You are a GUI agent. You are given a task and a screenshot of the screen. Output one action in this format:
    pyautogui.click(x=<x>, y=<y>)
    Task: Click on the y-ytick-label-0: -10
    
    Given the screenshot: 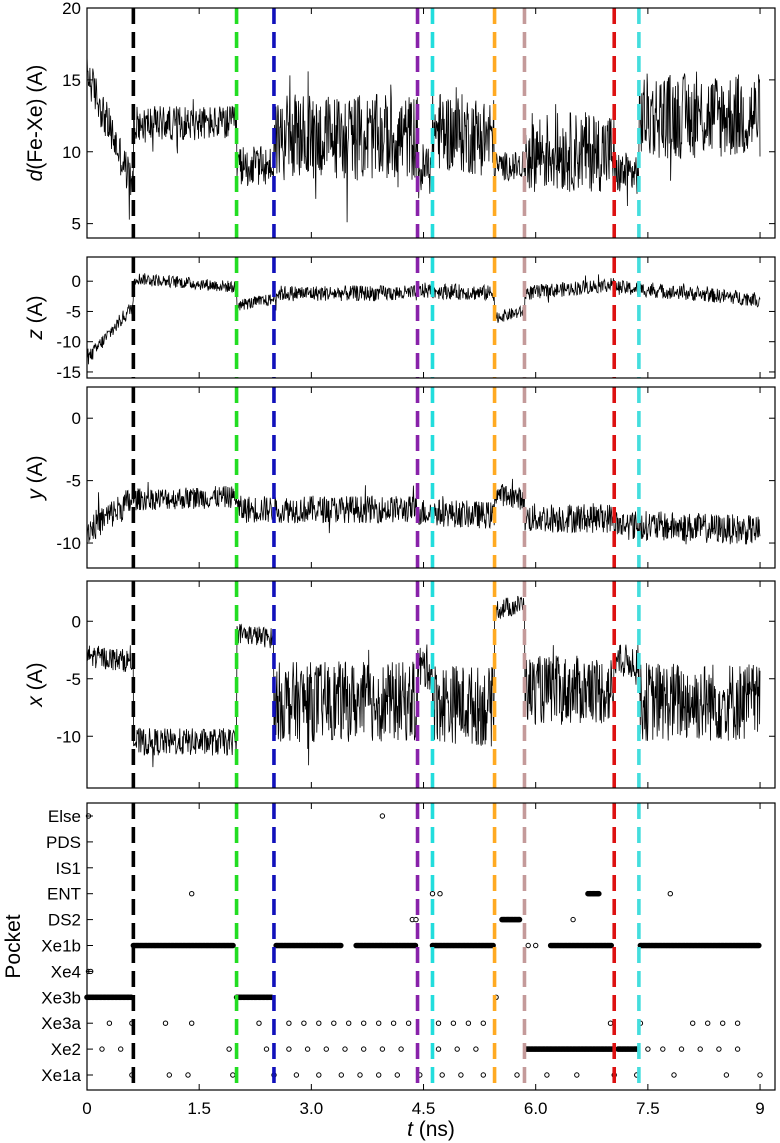 What is the action you would take?
    pyautogui.click(x=68, y=543)
    